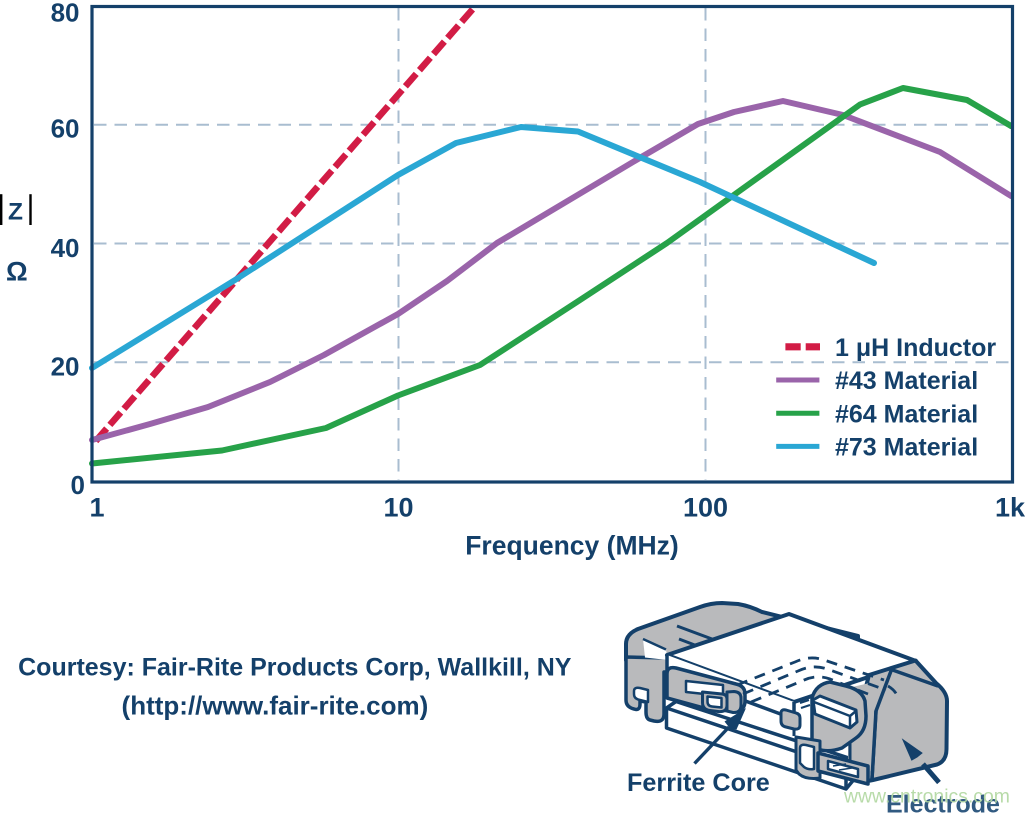 The height and width of the screenshot is (818, 1026). I want to click on svg-text: 80, so click(65, 13).